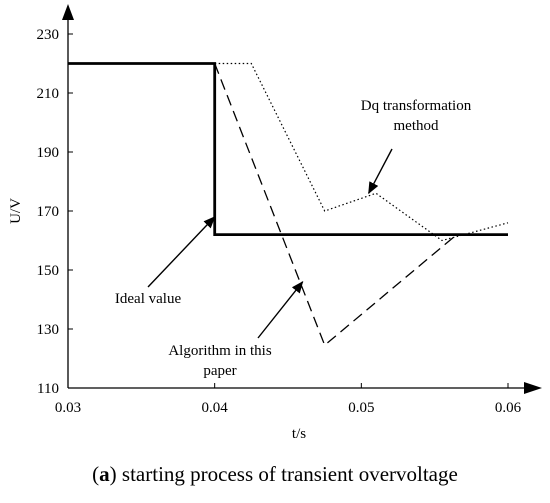  Describe the element at coordinates (220, 351) in the screenshot. I see `annotation-algorithm-in-this-line: Algorithm in this` at that location.